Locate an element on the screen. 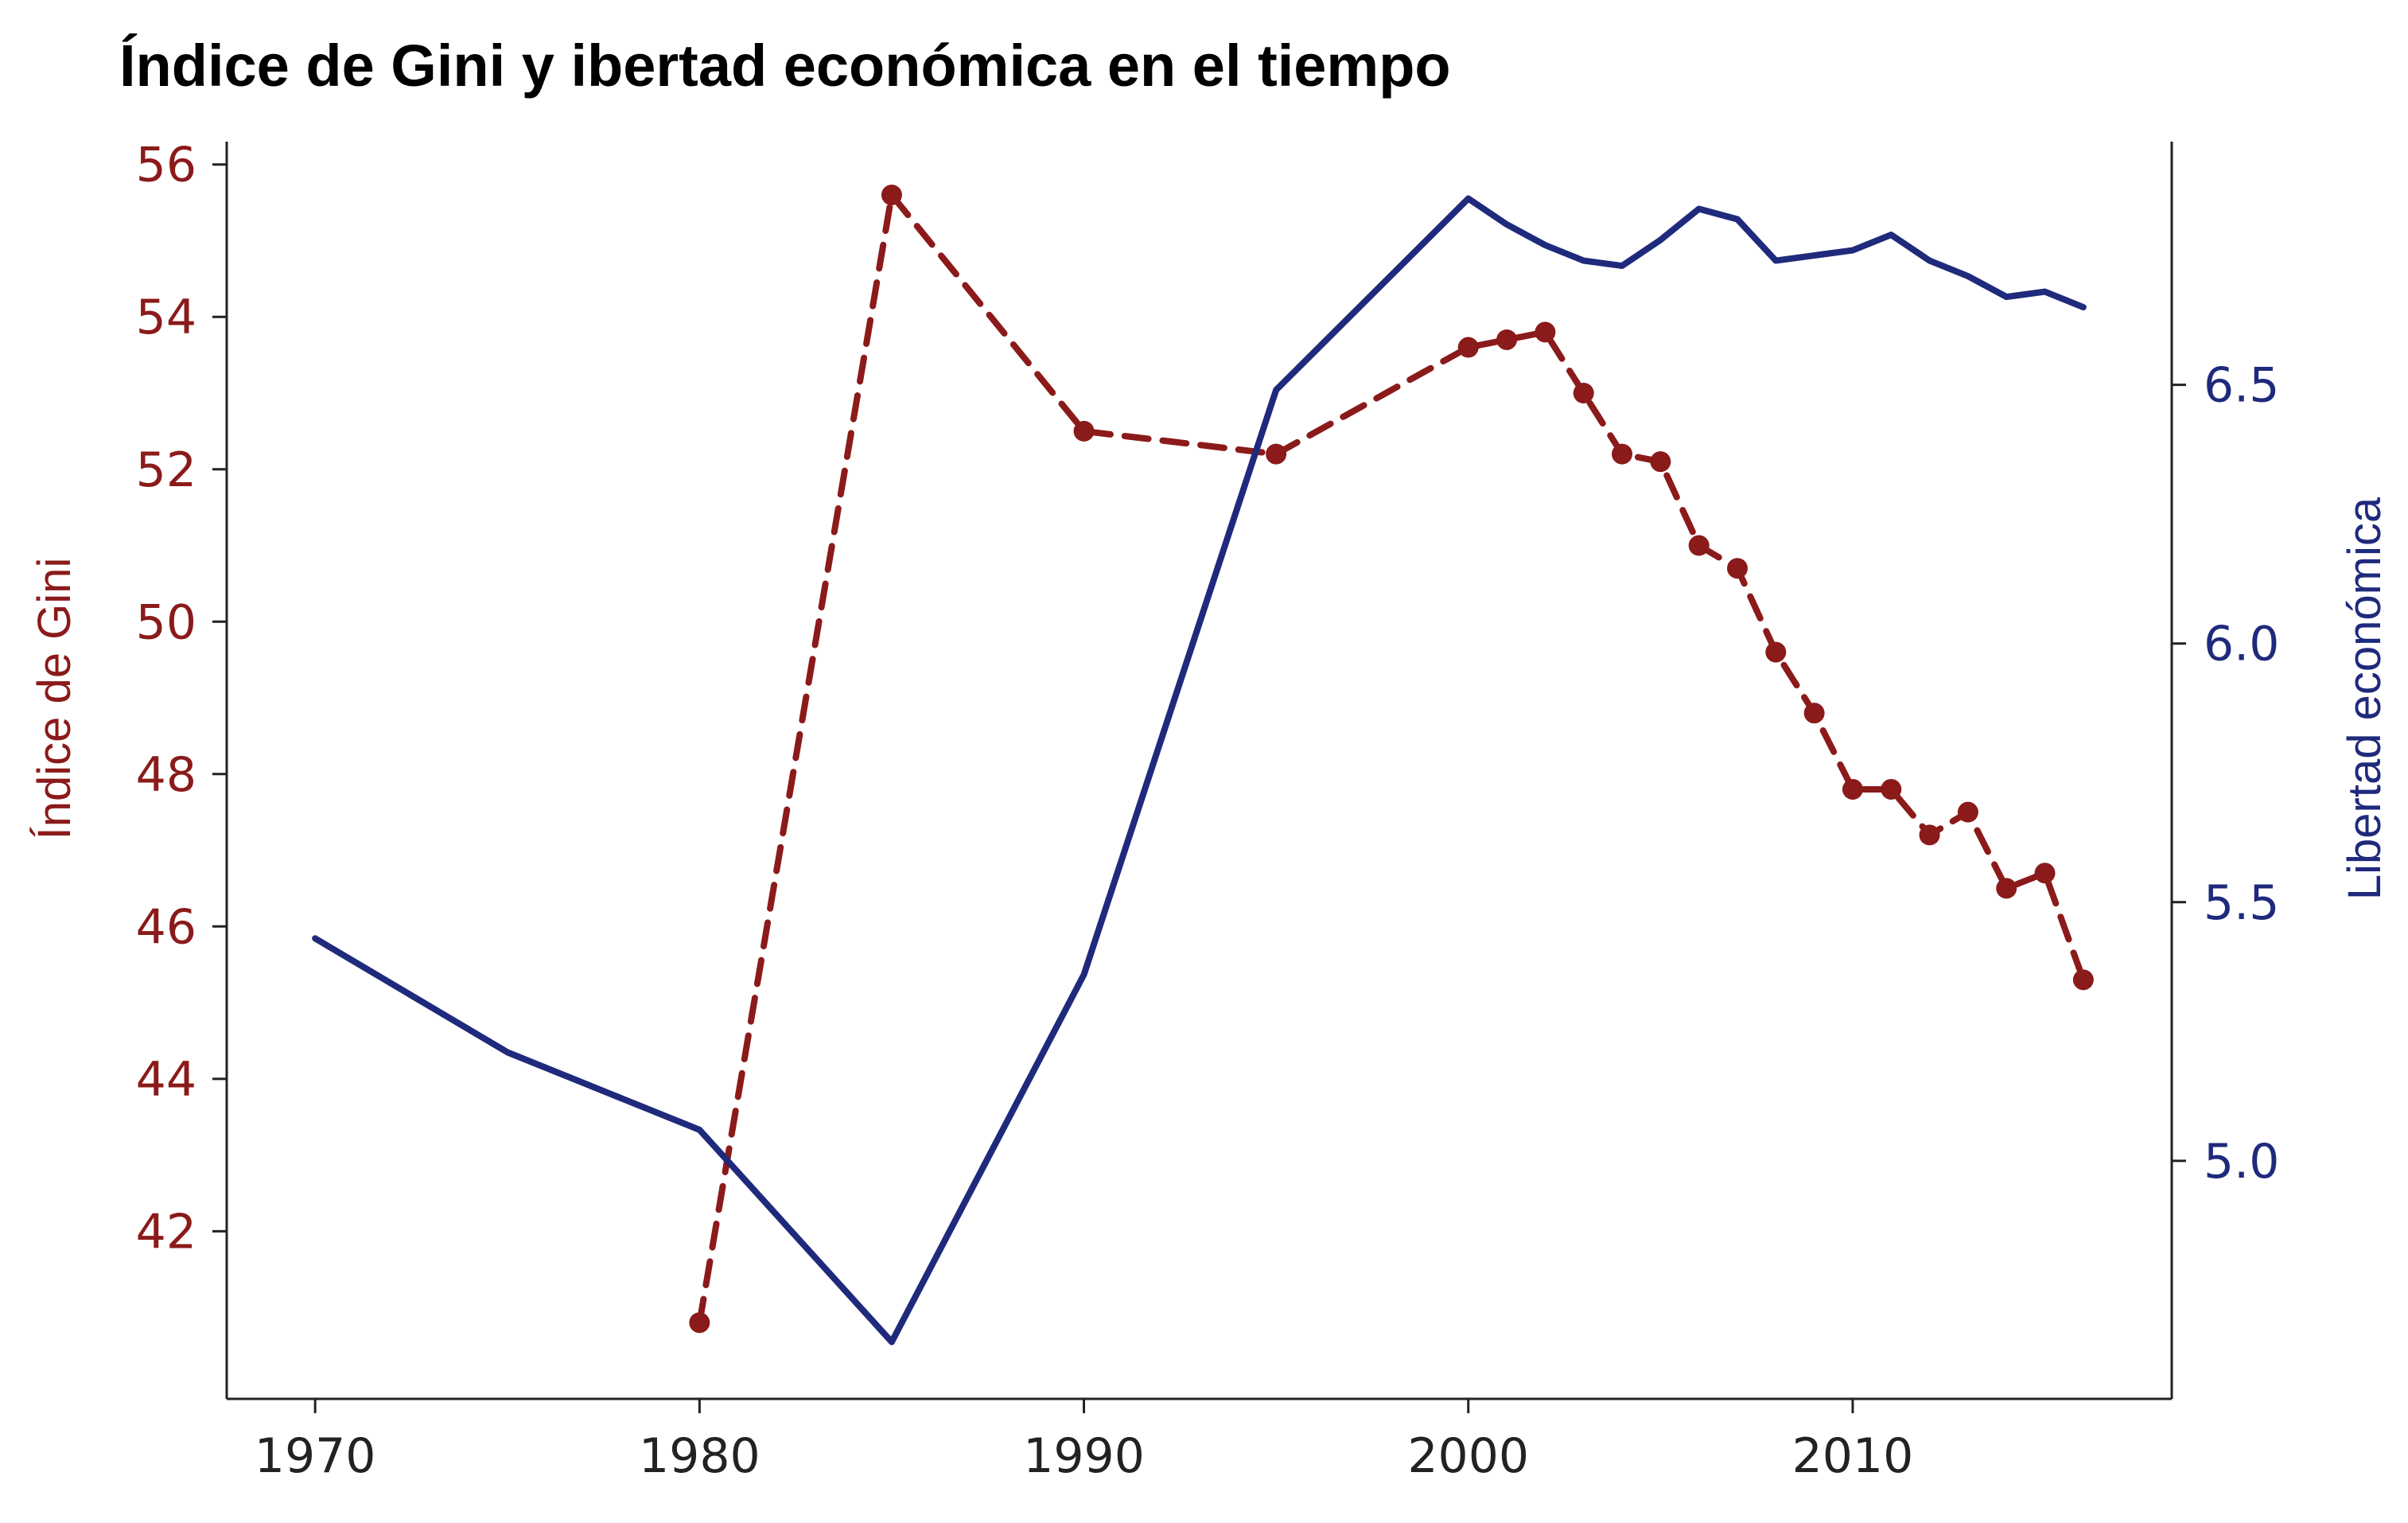 This screenshot has height=1523, width=2408. left-tick-label: 54 is located at coordinates (166, 317).